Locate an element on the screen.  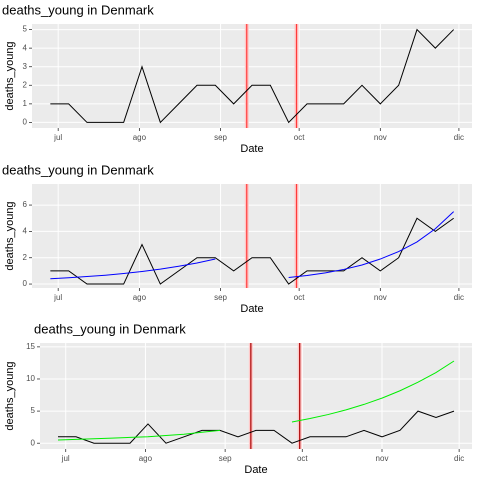
y-tick-label: 15 is located at coordinates (30, 346).